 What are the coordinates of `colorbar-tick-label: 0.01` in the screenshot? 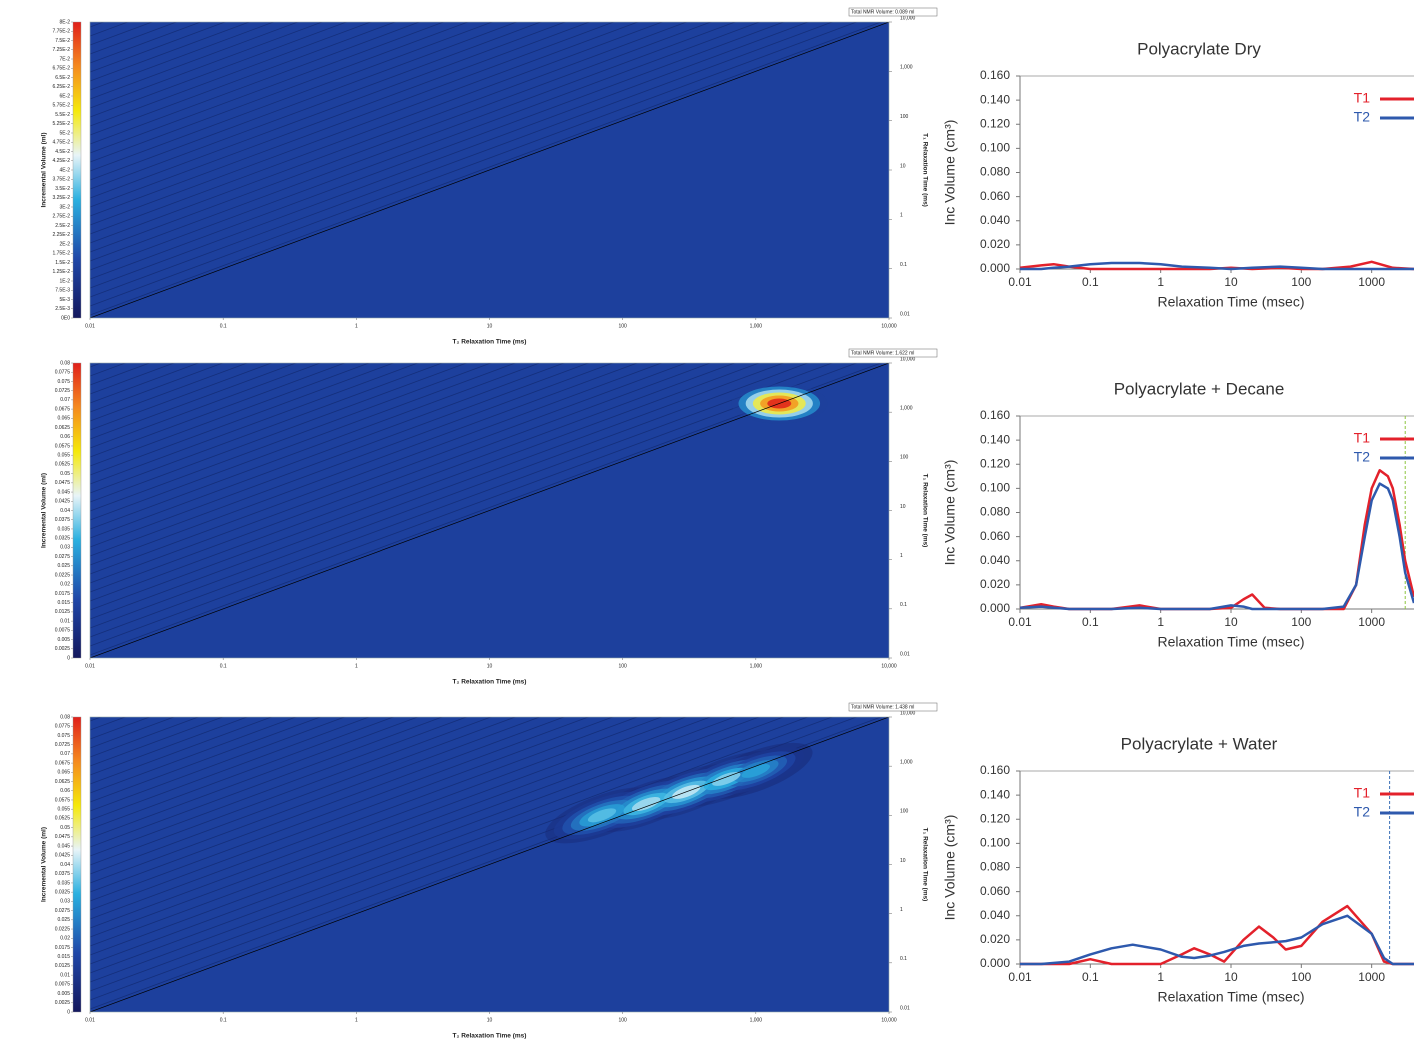 It's located at (65, 975).